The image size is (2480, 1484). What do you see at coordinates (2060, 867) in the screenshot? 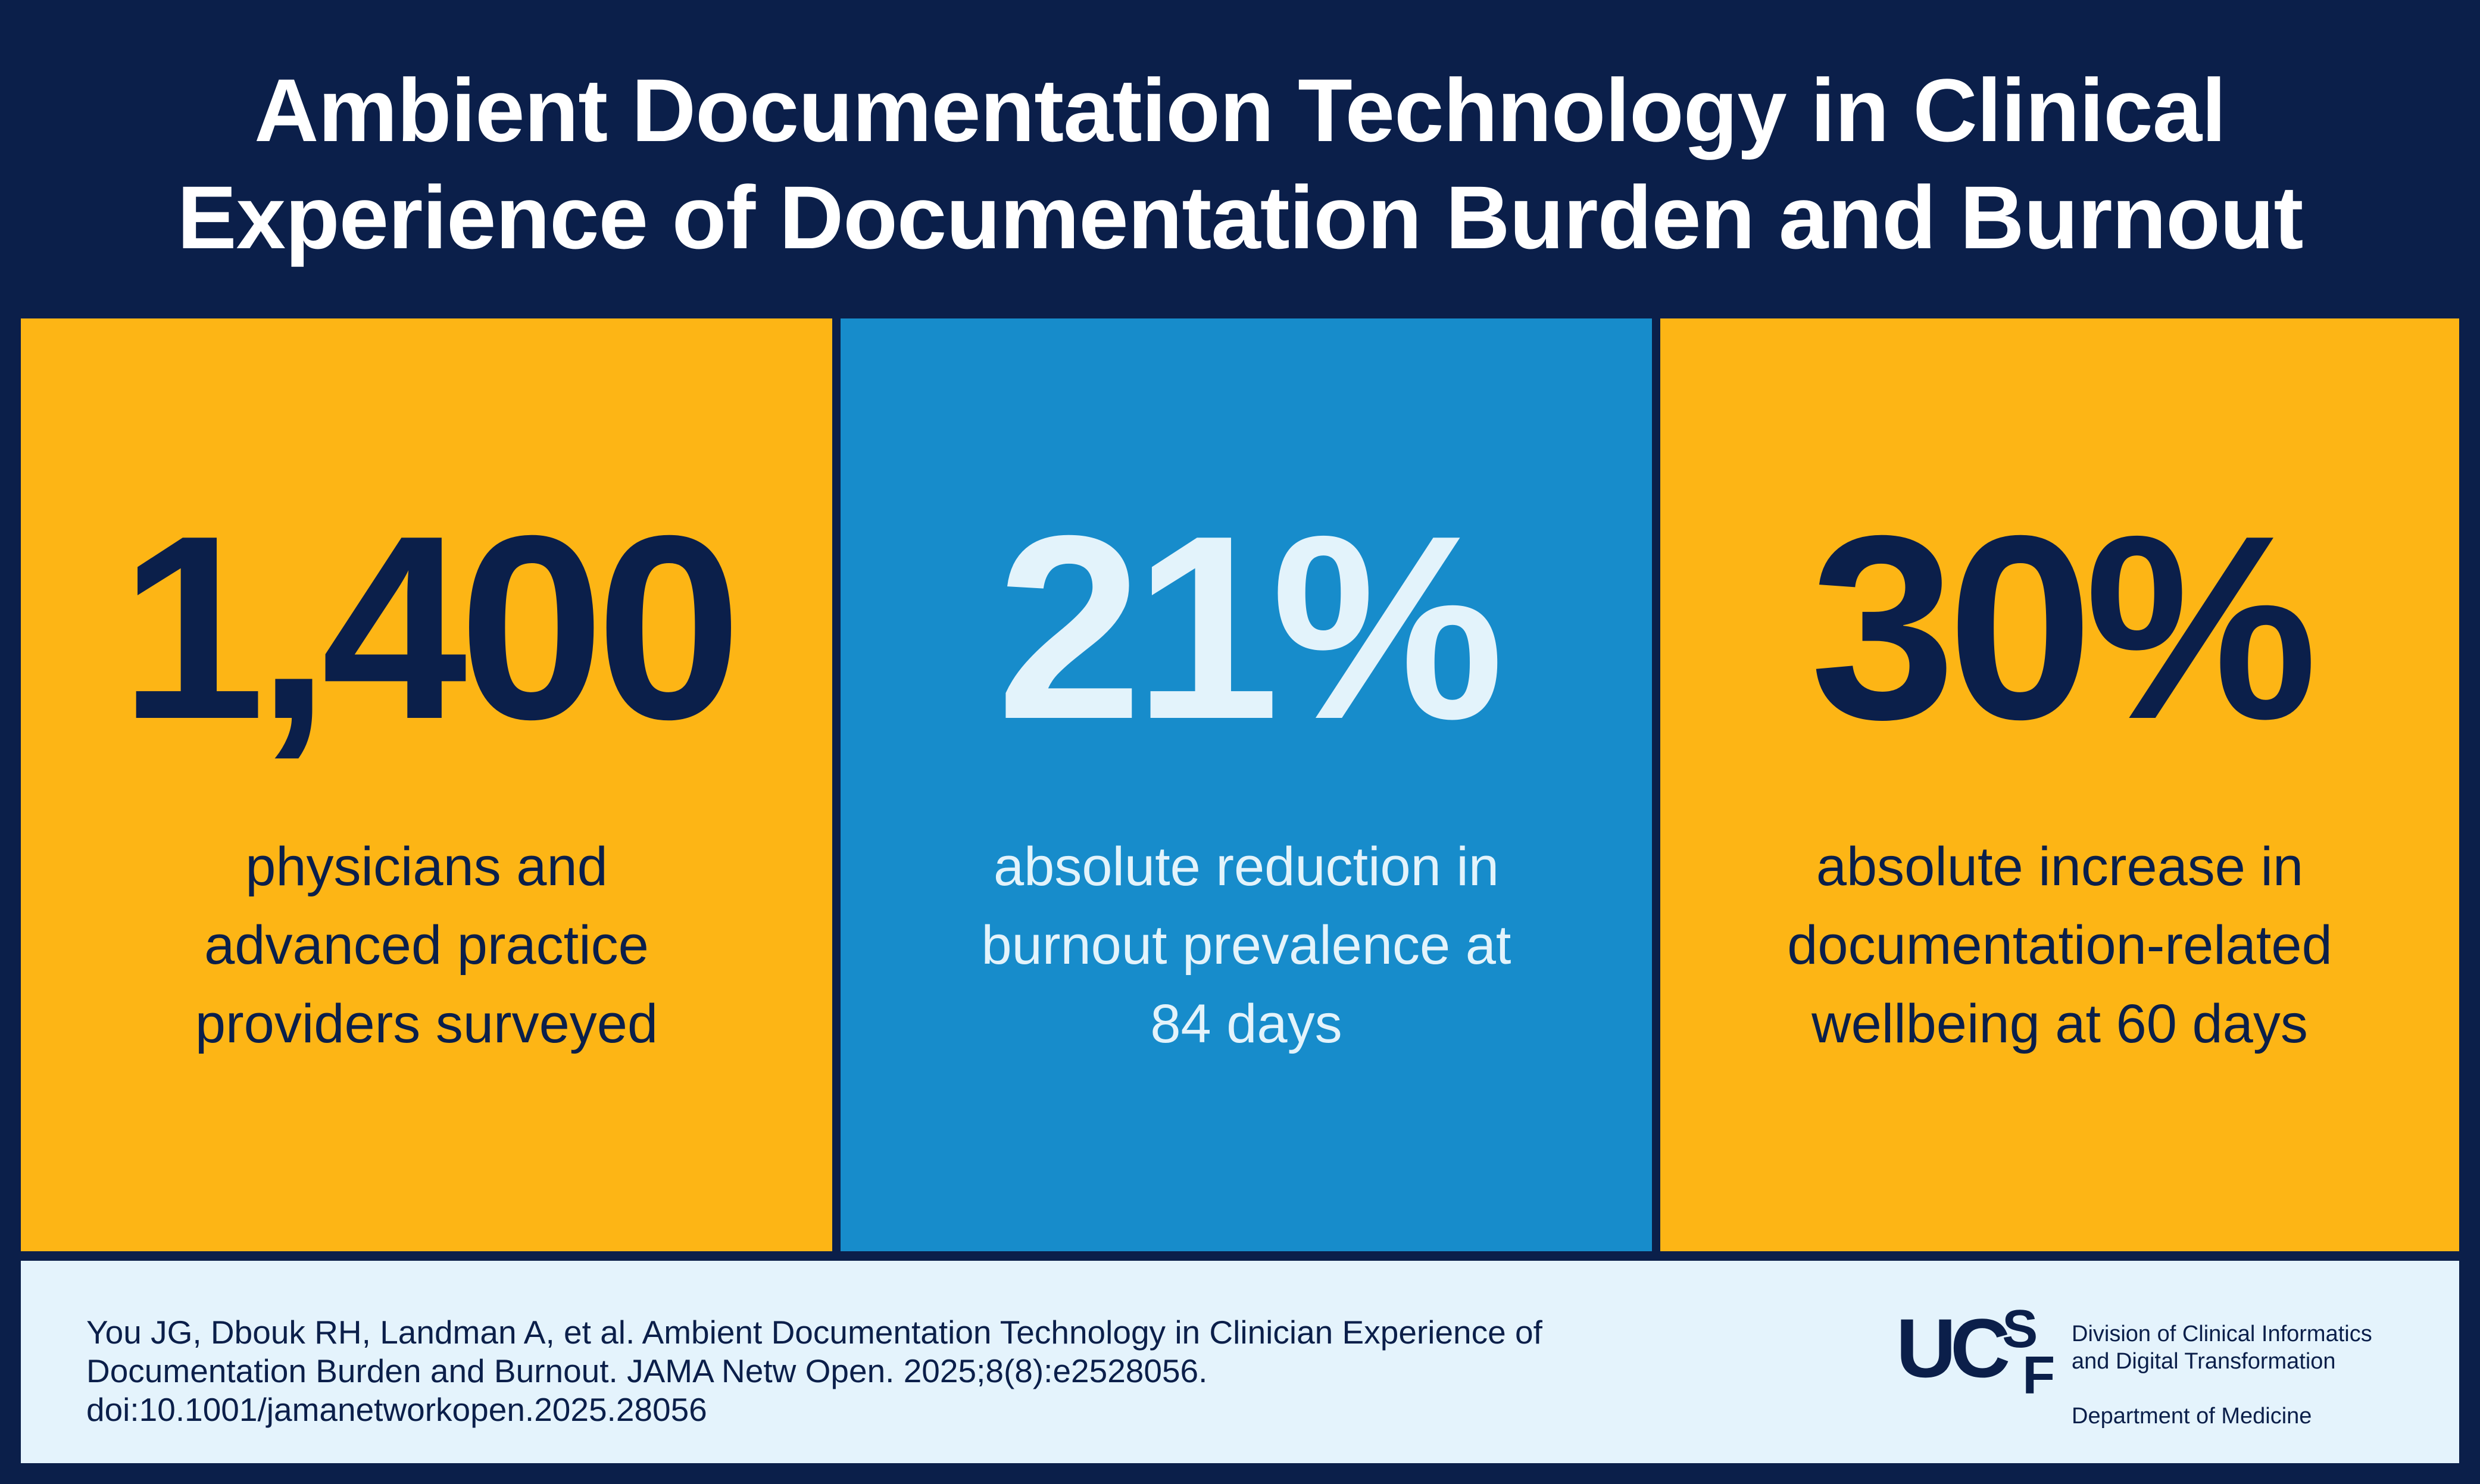
I see `stat-description-line: absolute increase in` at bounding box center [2060, 867].